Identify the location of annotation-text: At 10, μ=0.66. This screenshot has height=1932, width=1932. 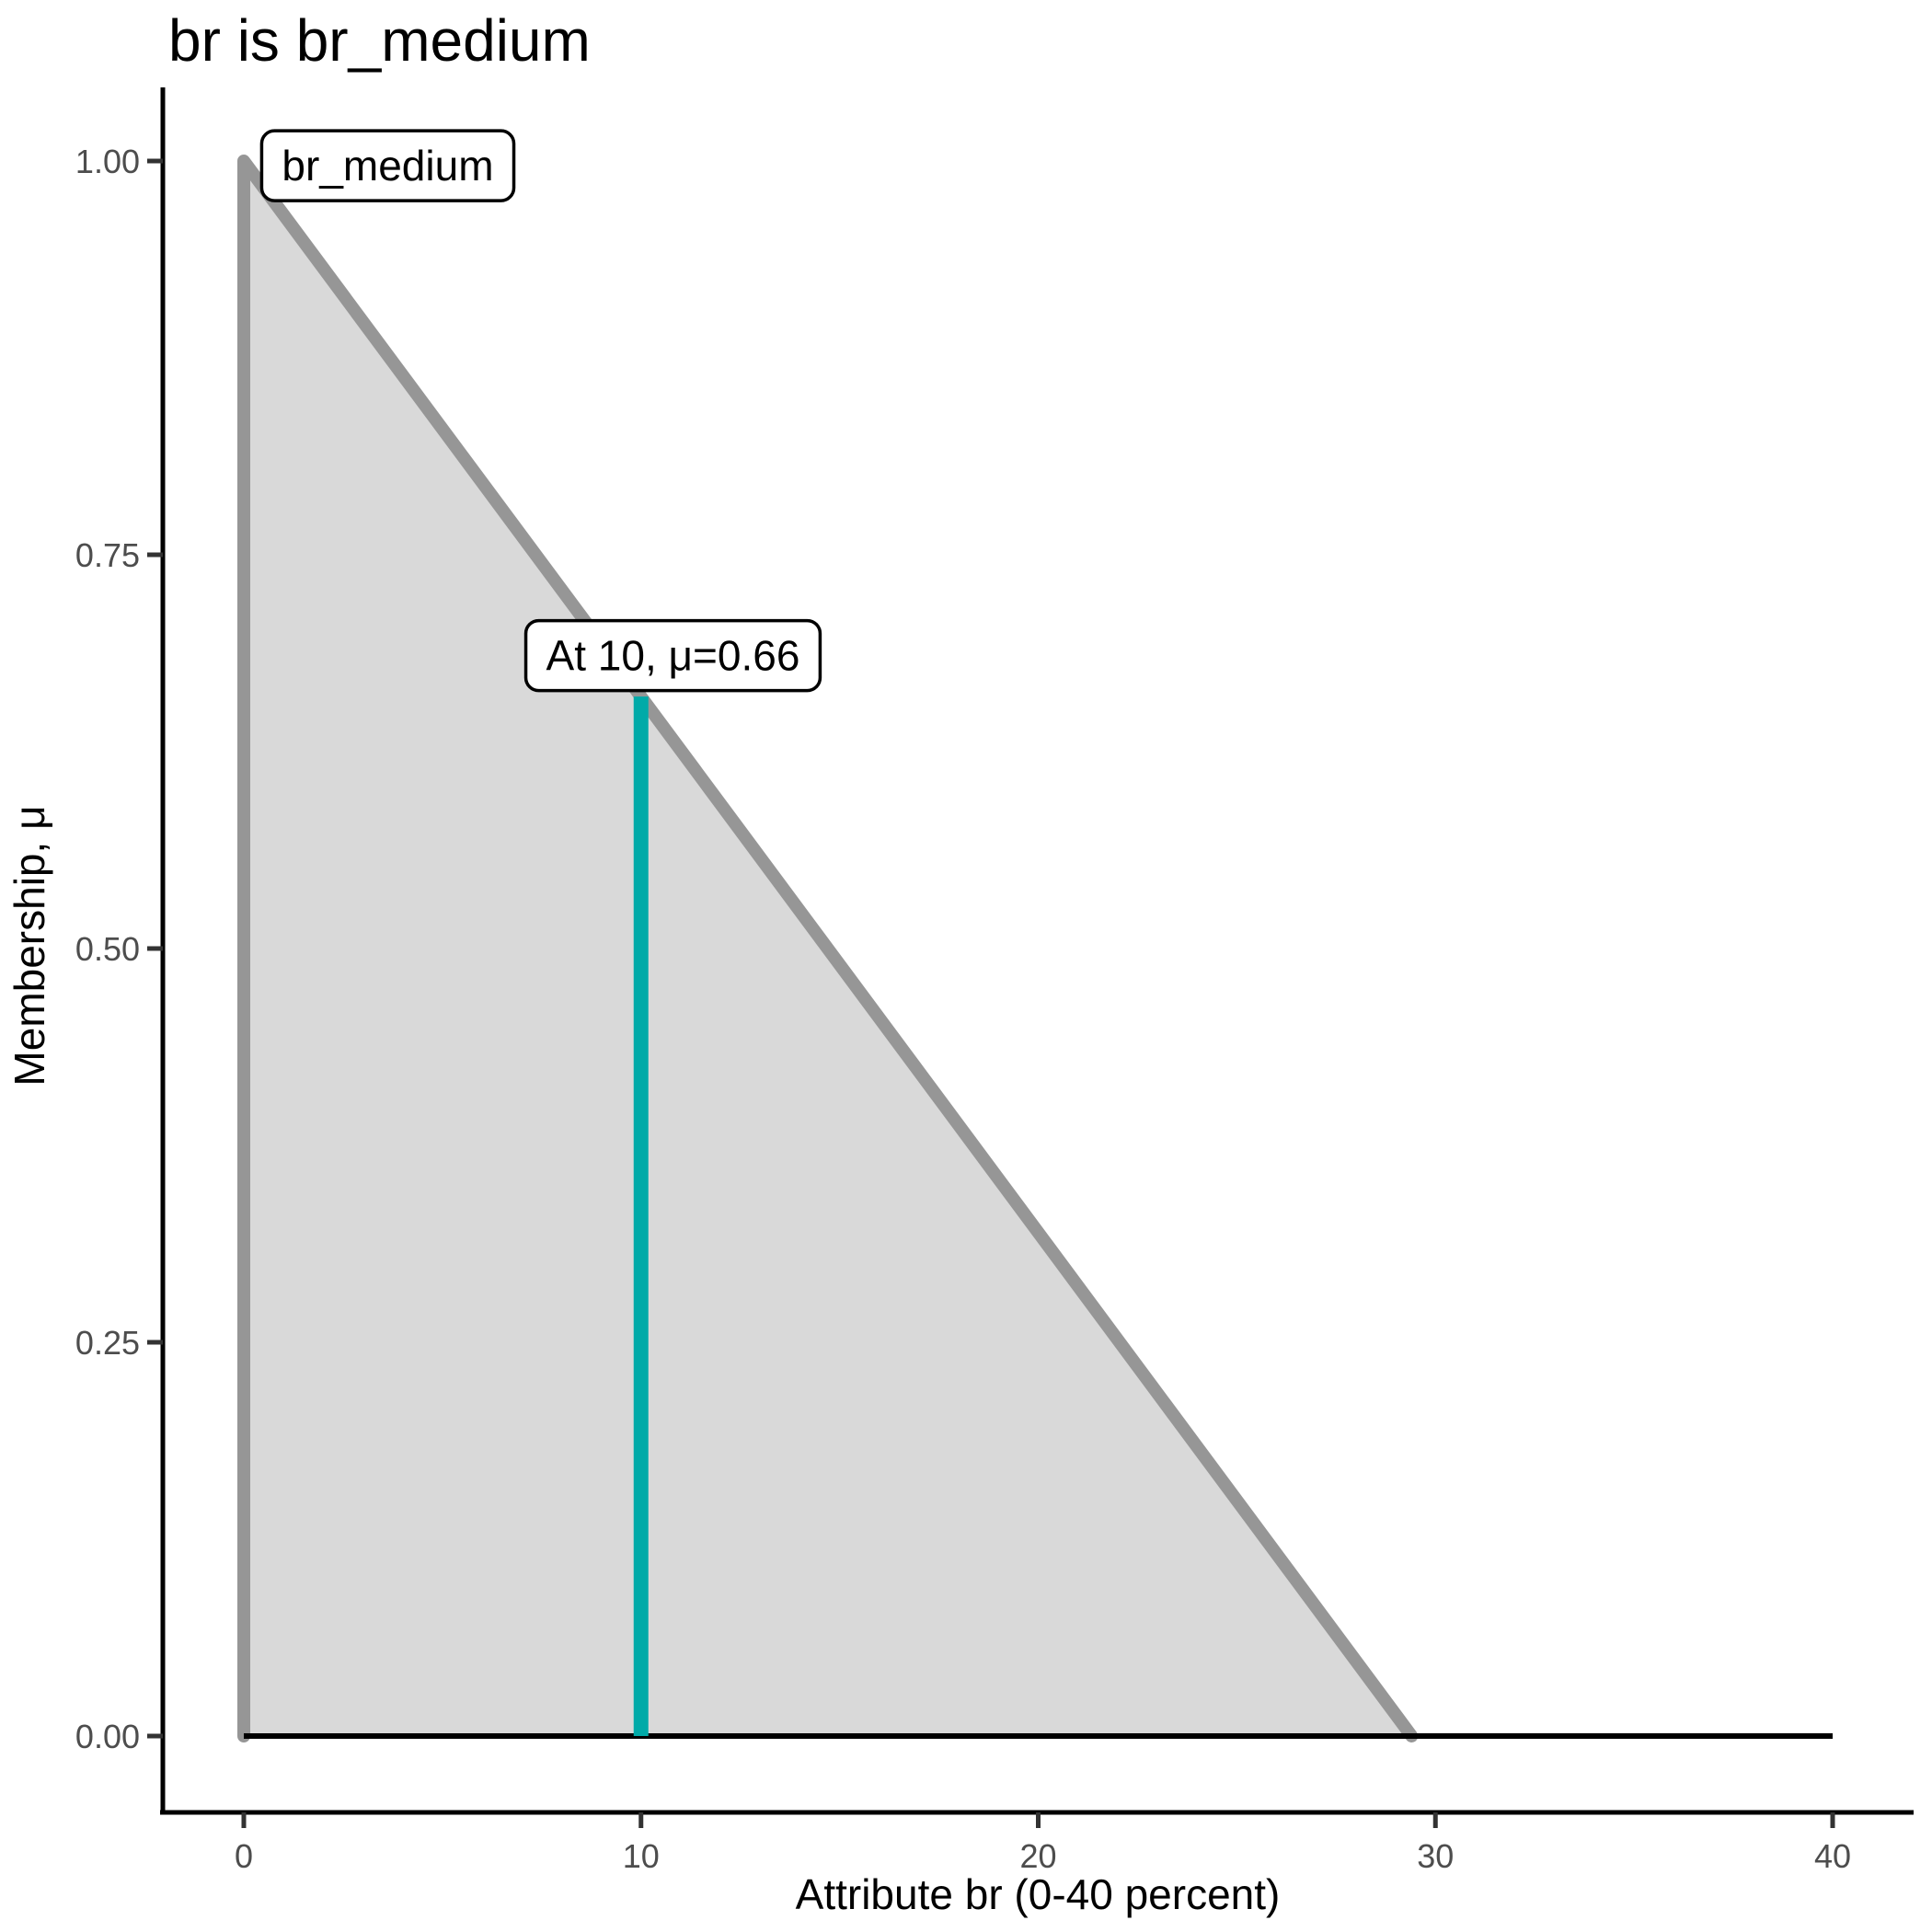
(673, 656).